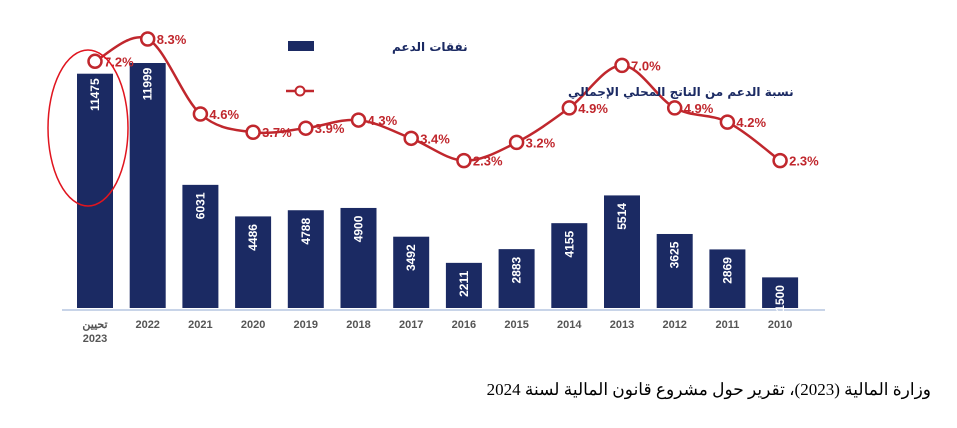 This screenshot has height=428, width=957. Describe the element at coordinates (804, 161) in the screenshot. I see `line-value-label-13: 2.3%` at that location.